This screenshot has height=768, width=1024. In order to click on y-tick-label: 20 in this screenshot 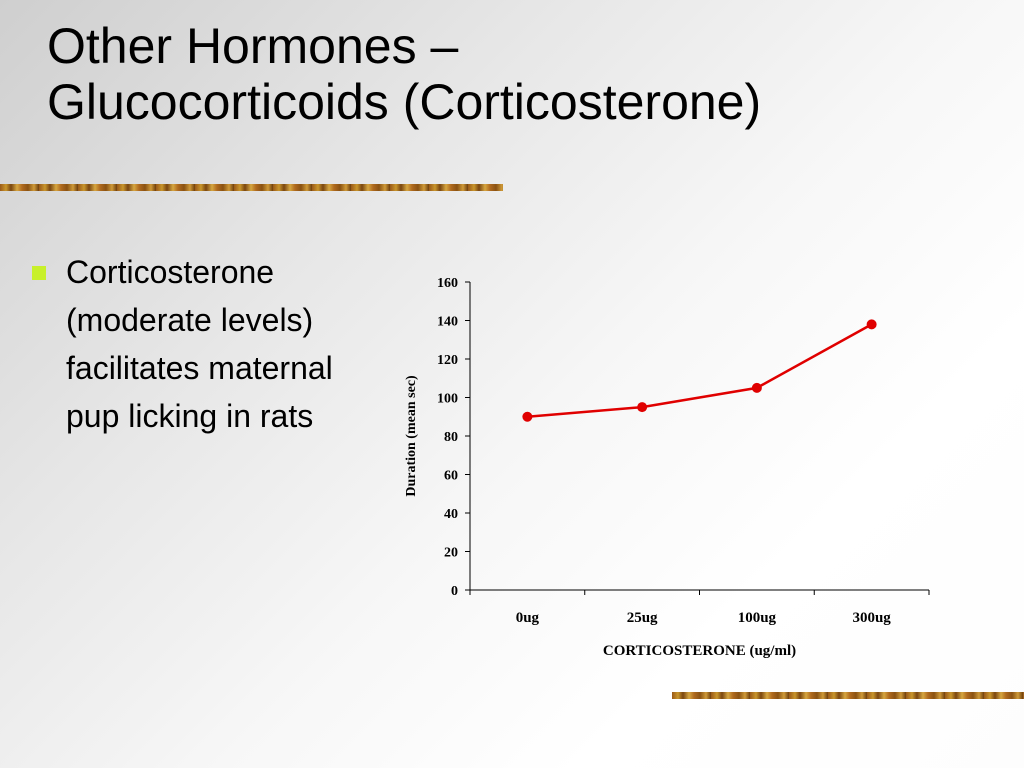, I will do `click(451, 553)`.